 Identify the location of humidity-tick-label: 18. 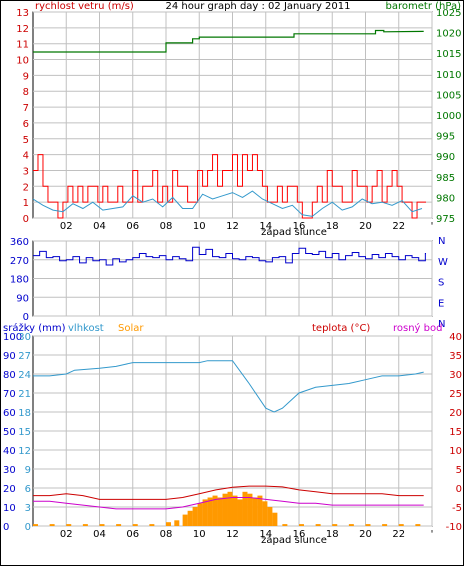
(24, 413).